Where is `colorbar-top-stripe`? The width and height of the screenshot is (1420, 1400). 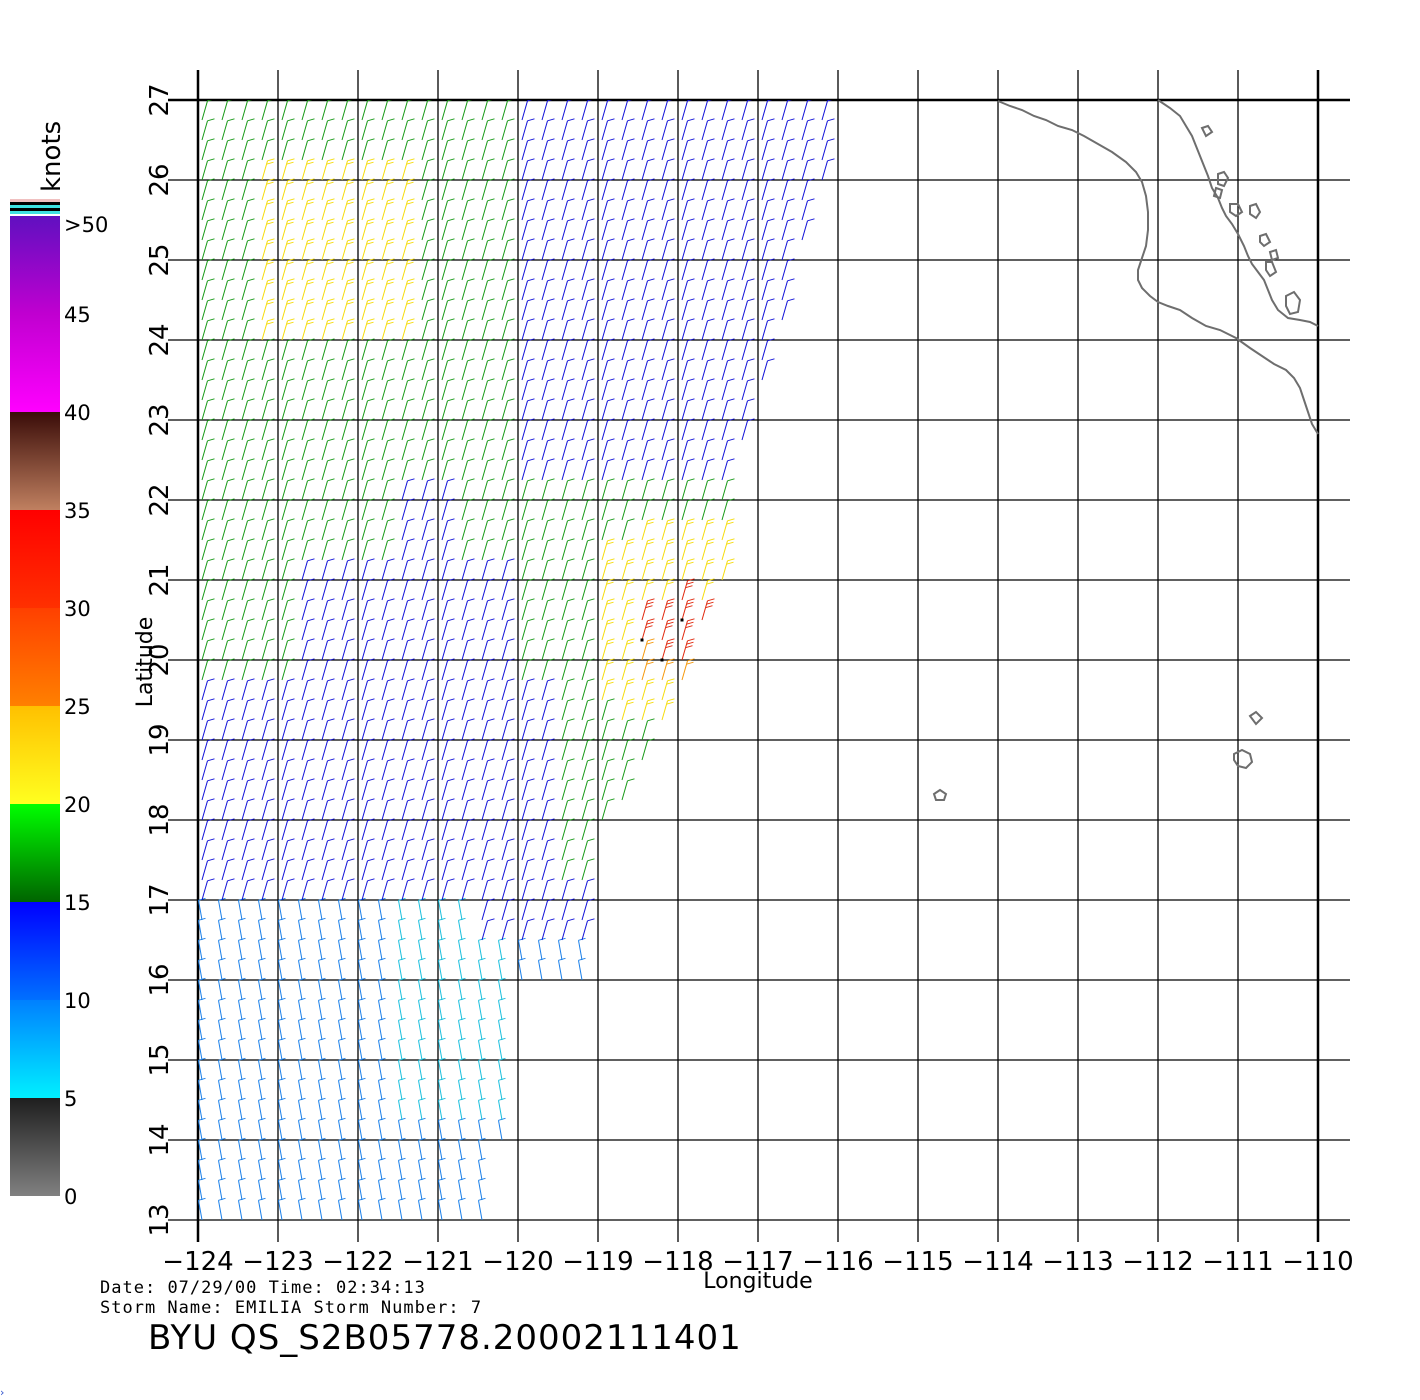 colorbar-top-stripe is located at coordinates (35, 212).